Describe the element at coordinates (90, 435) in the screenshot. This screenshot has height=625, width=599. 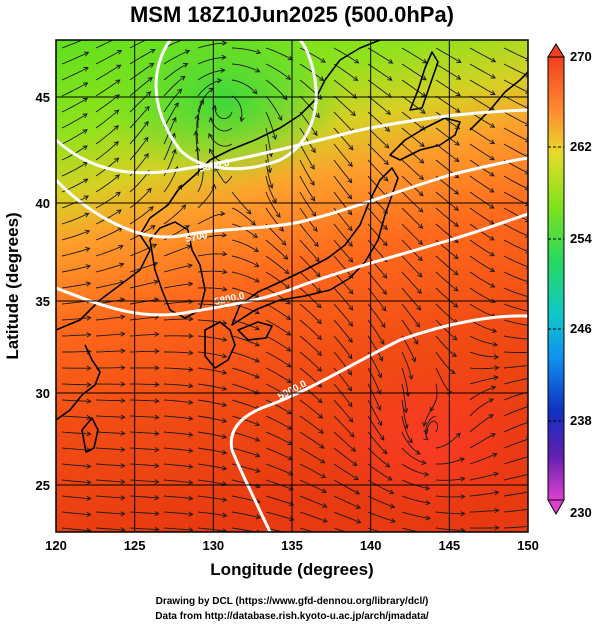
I see `coast-taiwan` at that location.